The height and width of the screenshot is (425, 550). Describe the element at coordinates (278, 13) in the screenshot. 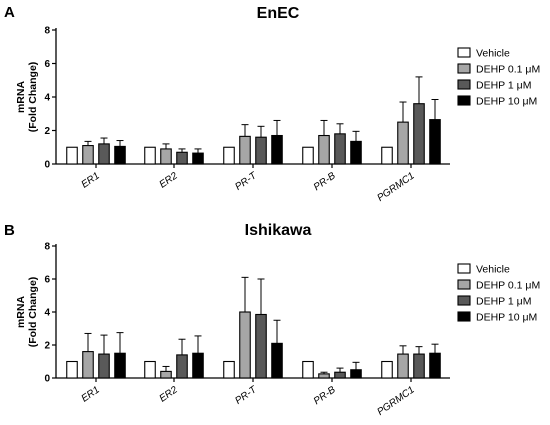

I see `chart-title: EnEC` at that location.